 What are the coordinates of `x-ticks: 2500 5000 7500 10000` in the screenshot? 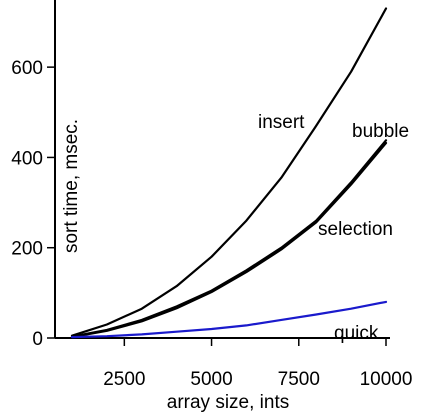 It's located at (257, 364).